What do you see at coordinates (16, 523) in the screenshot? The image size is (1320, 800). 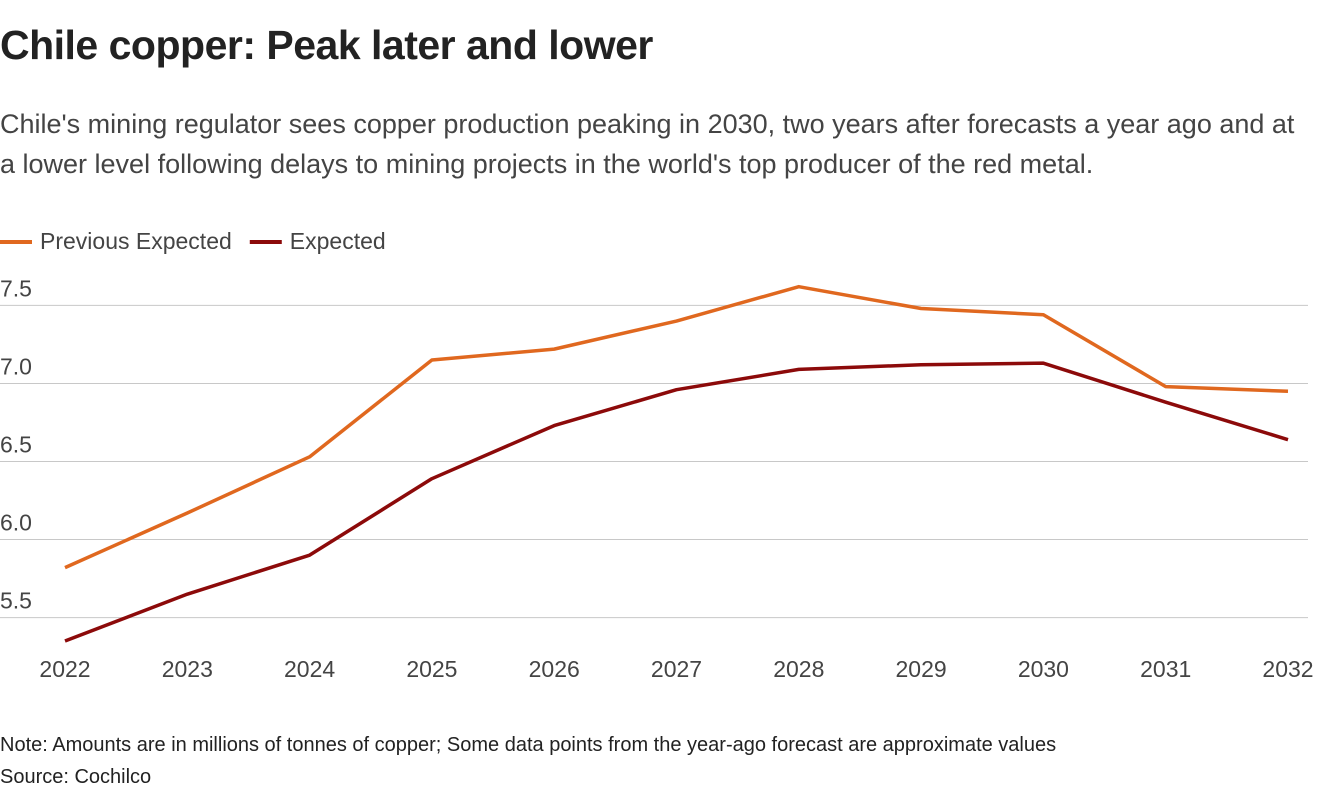 I see `y-tick-label: 6.0` at bounding box center [16, 523].